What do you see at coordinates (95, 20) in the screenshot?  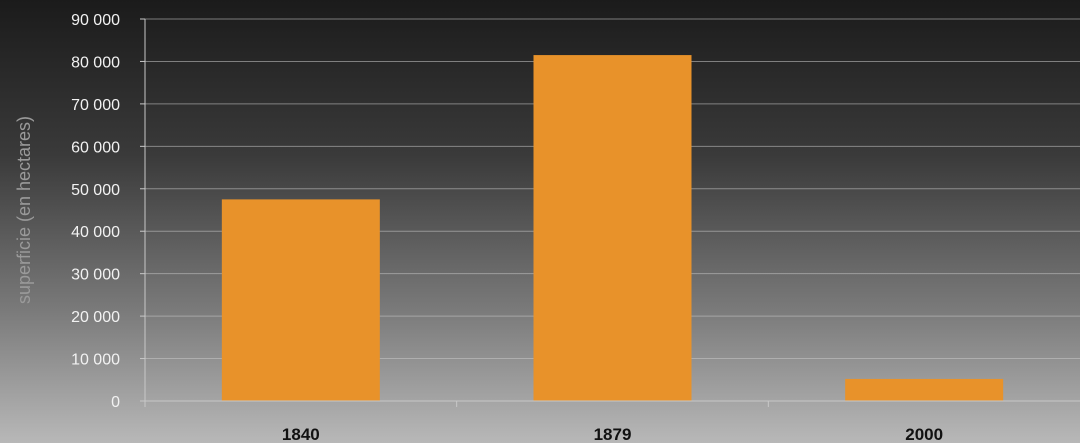 I see `y-tick-label: 90 000` at bounding box center [95, 20].